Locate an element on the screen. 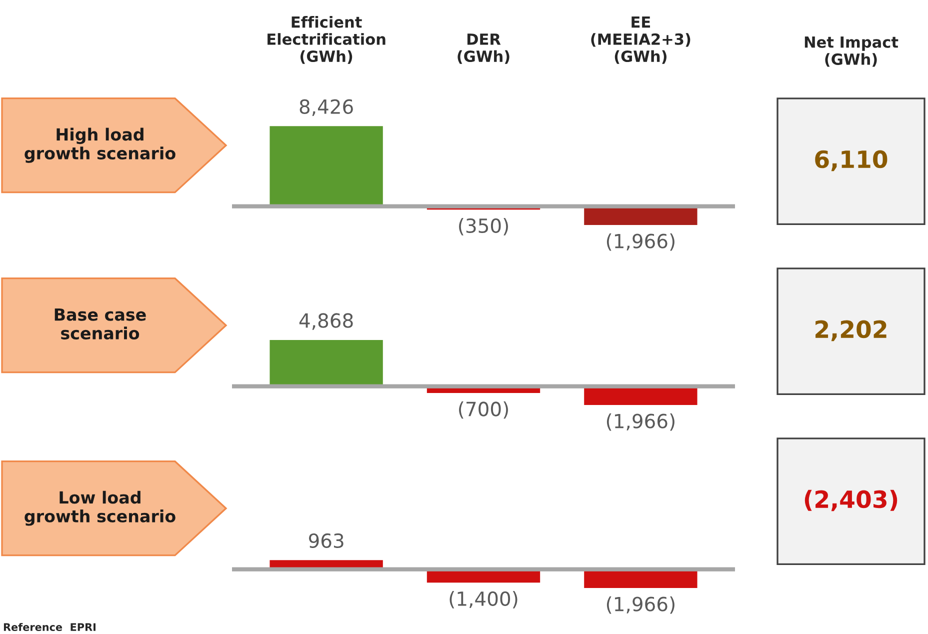 The width and height of the screenshot is (928, 634). data-label: 2,202 is located at coordinates (851, 331).